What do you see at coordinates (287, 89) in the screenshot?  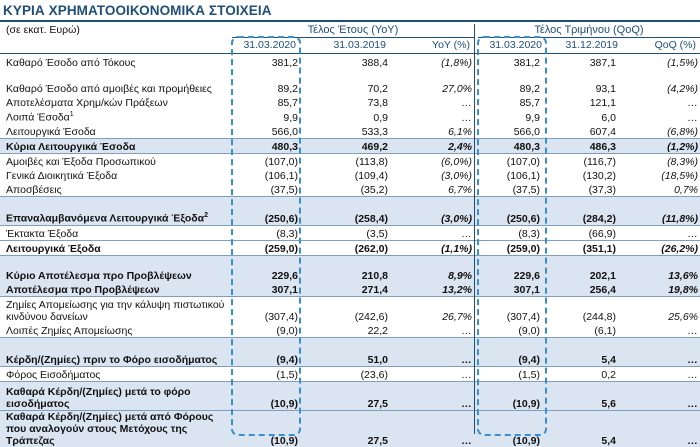 I see `value-2020-yoy: 89,2` at bounding box center [287, 89].